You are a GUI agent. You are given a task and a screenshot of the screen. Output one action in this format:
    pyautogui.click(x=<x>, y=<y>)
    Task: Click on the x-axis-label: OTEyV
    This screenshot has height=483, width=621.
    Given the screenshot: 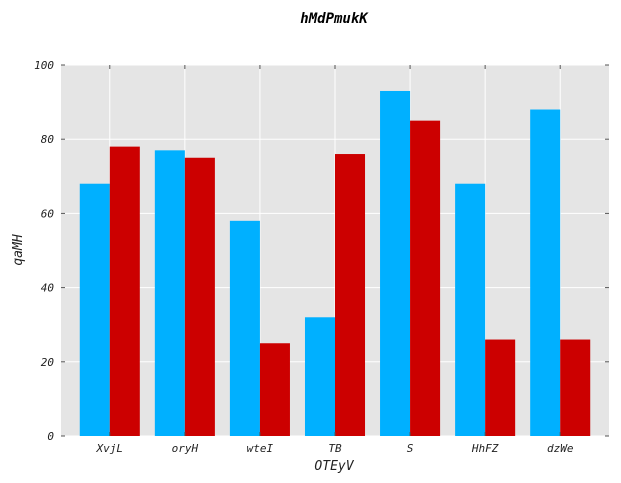 What is the action you would take?
    pyautogui.click(x=334, y=466)
    